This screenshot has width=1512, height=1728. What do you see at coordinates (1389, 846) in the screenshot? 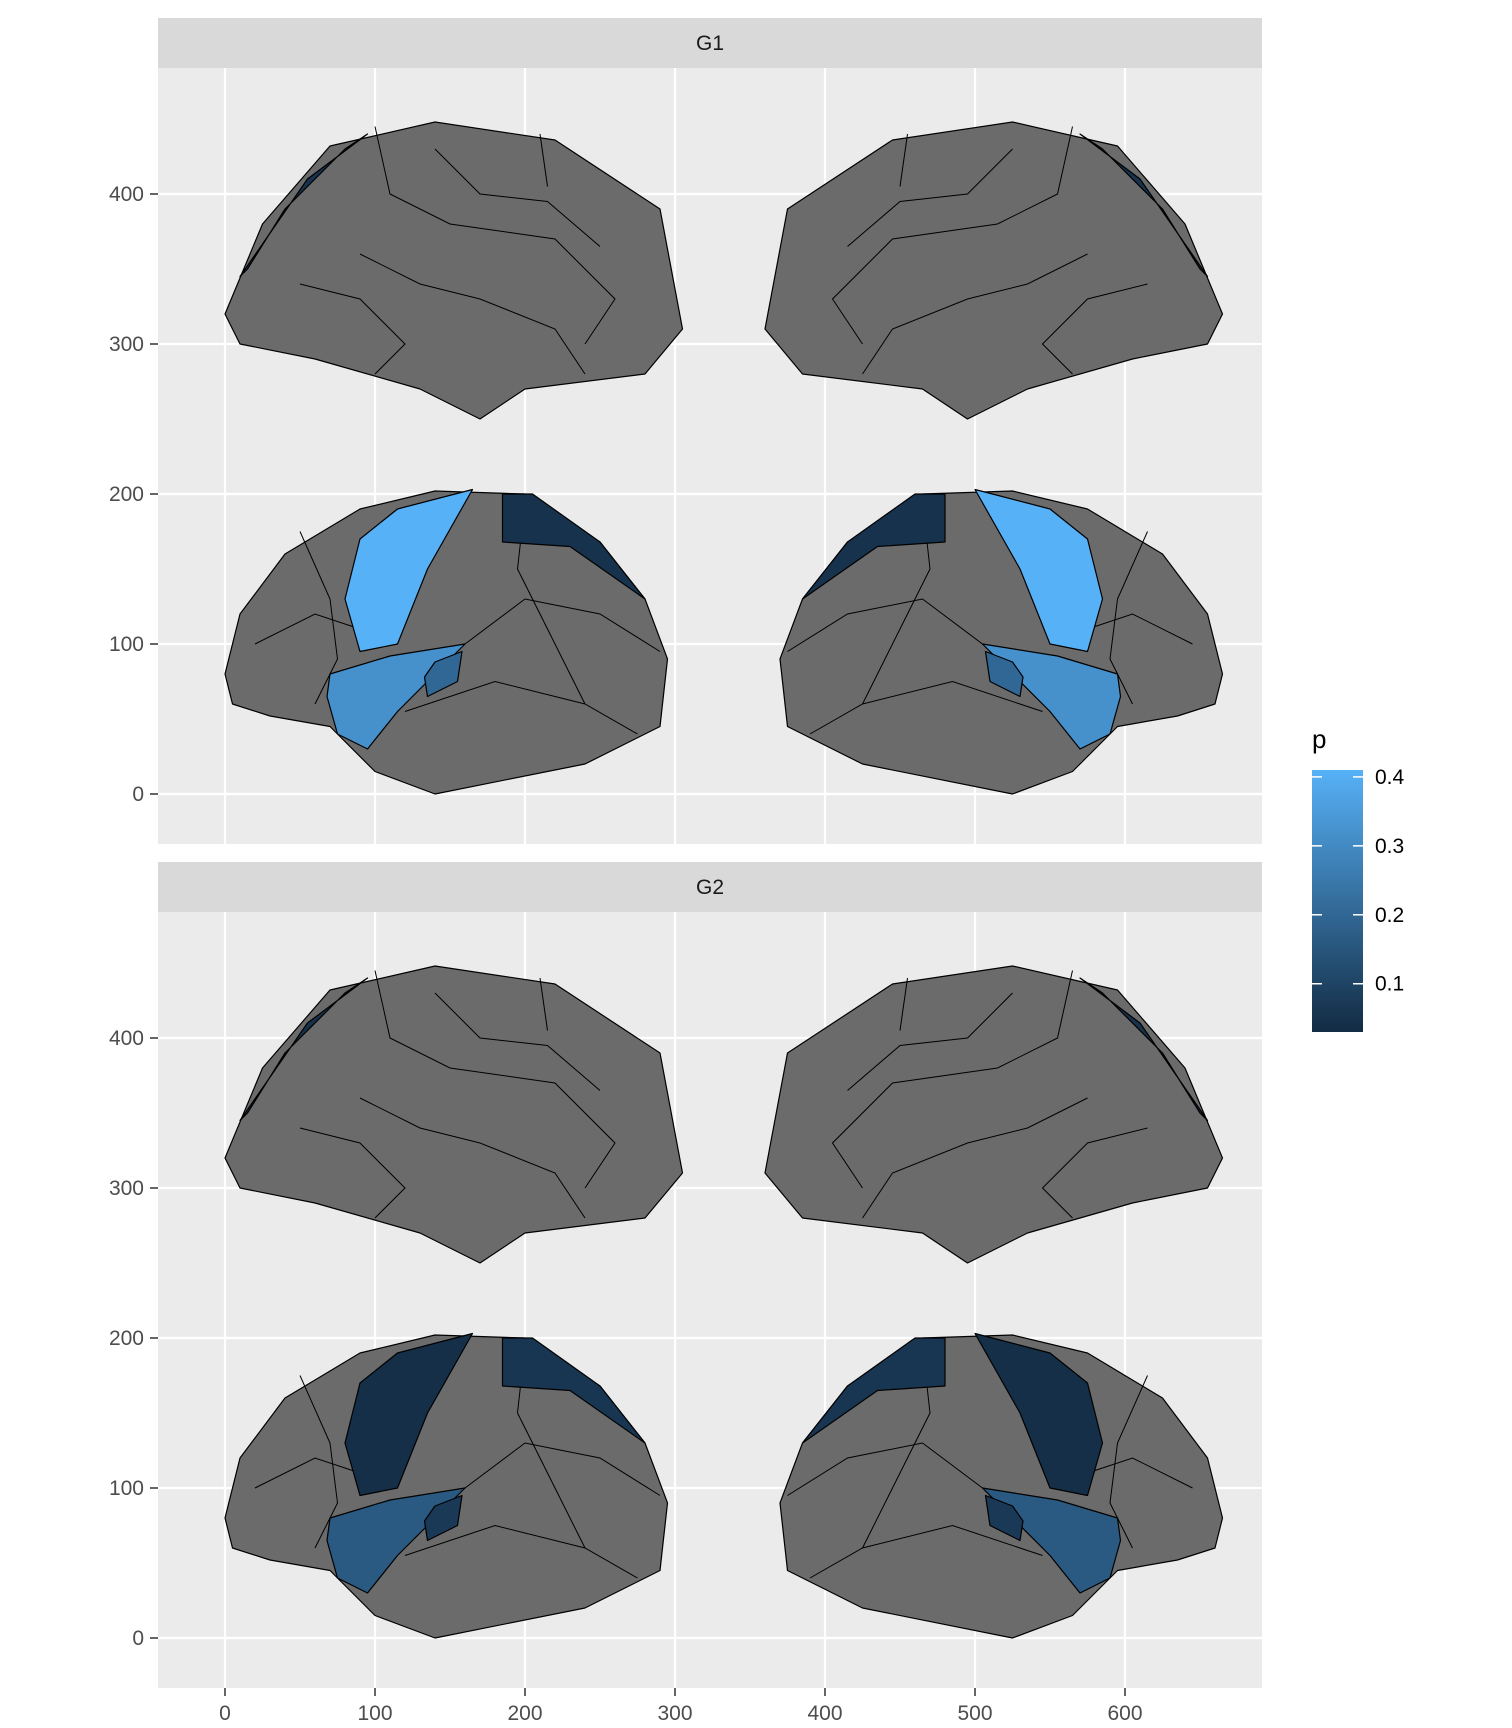
I see `legend-label: 0.3` at bounding box center [1389, 846].